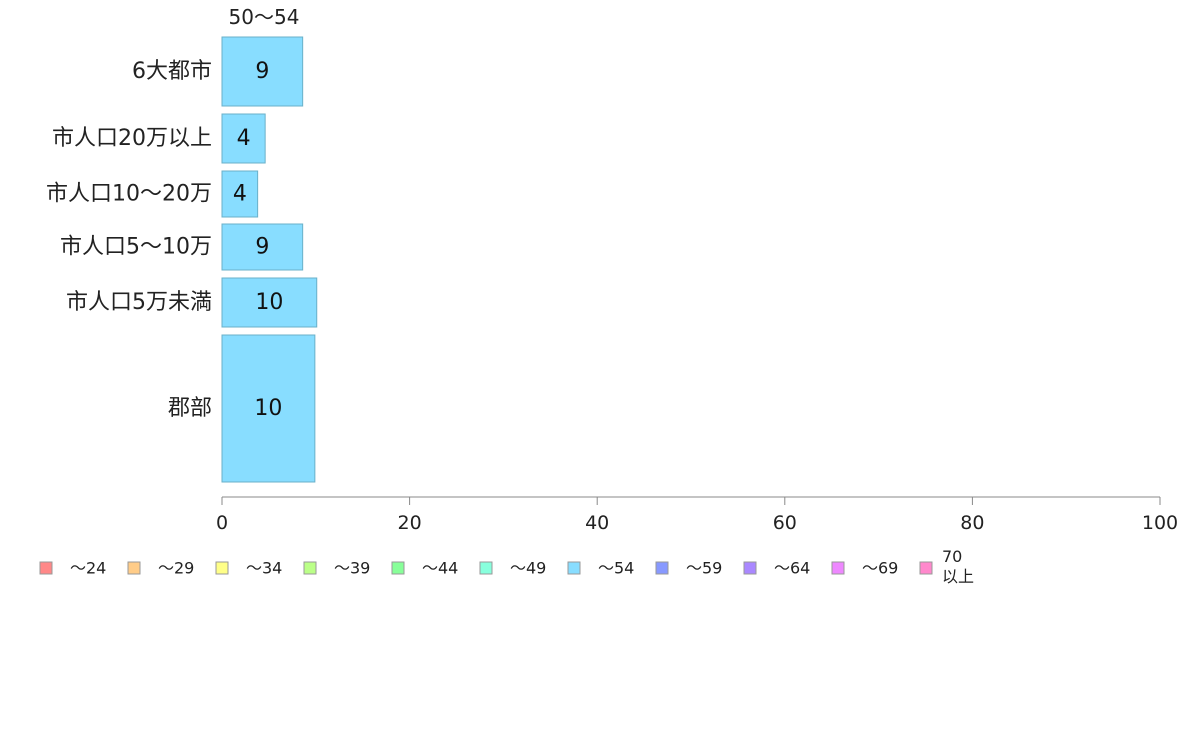 This screenshot has height=736, width=1188. Describe the element at coordinates (176, 568) in the screenshot. I see `legend-label: 〜29` at that location.